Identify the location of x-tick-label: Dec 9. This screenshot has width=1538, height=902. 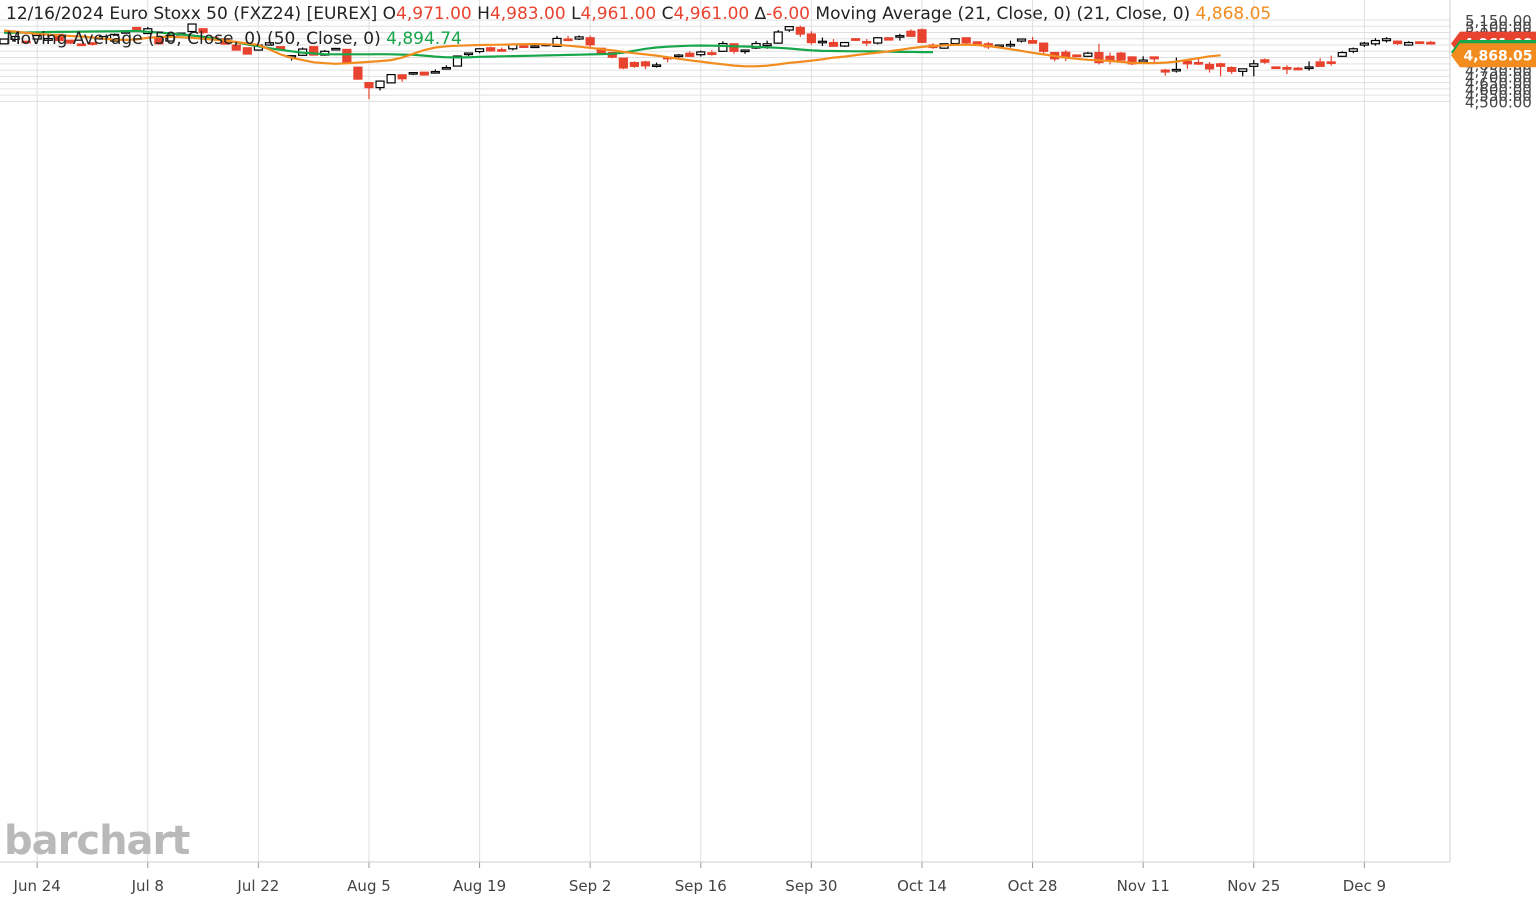
(1364, 886).